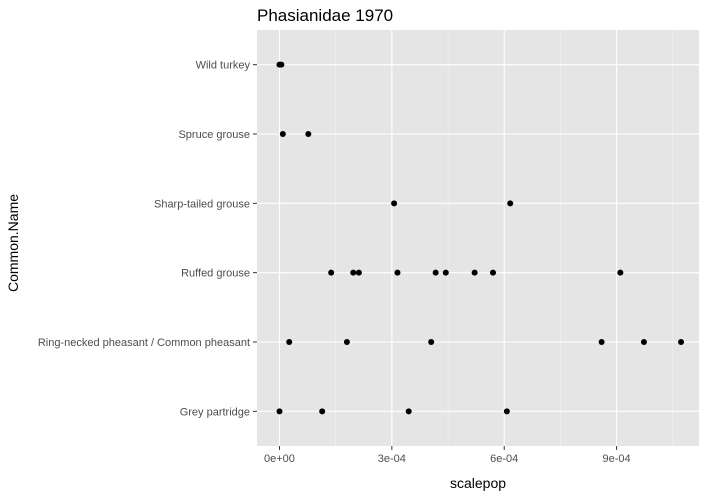 Image resolution: width=707 pixels, height=497 pixels. What do you see at coordinates (504, 459) in the screenshot?
I see `x-tick-label: 6e-04` at bounding box center [504, 459].